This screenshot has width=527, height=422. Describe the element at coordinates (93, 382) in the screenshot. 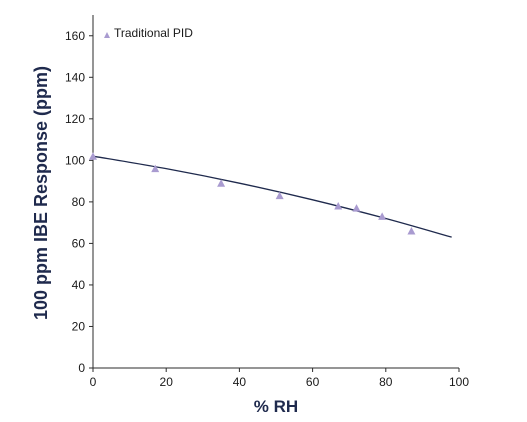

I see `x-tick-label: 0` at that location.